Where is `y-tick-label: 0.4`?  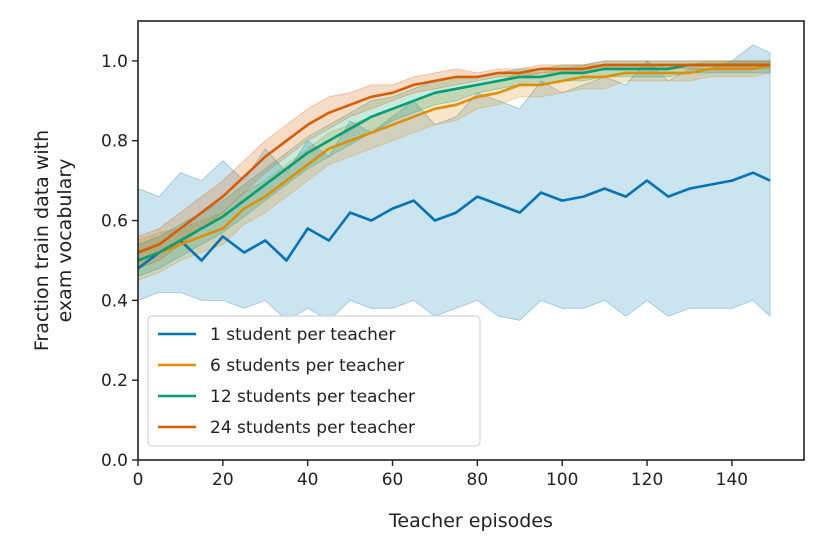
y-tick-label: 0.4 is located at coordinates (114, 301).